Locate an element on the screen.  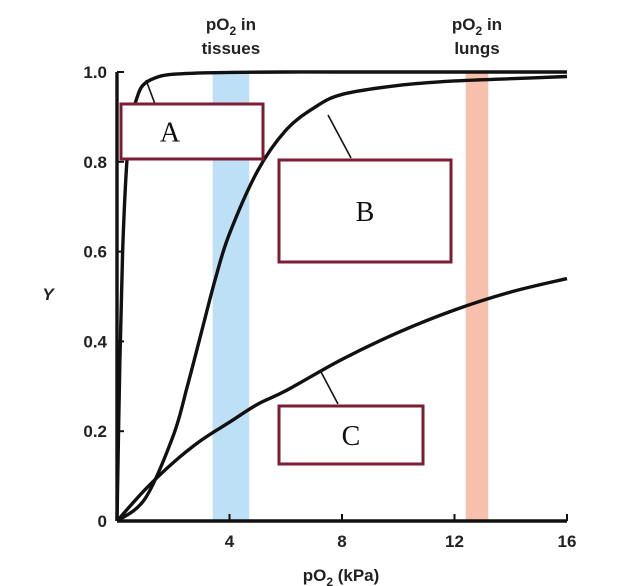
x-axis-label: pO2 (kPa) is located at coordinates (341, 576).